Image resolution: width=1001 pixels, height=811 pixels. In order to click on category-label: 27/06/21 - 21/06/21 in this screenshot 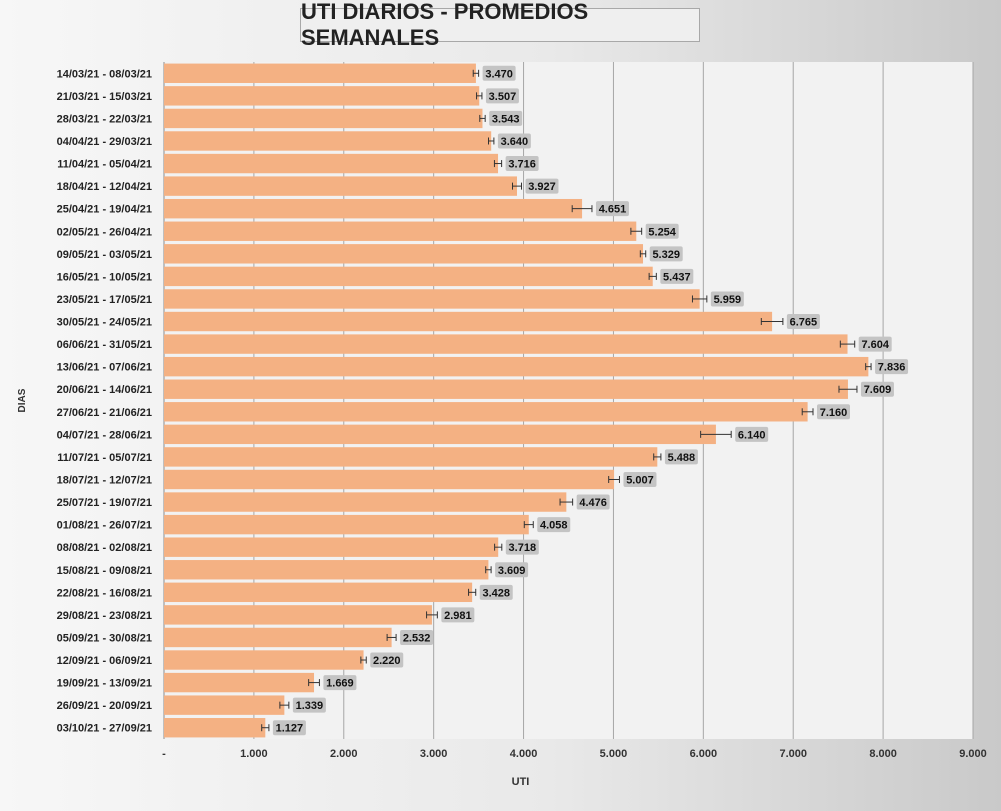, I will do `click(104, 413)`.